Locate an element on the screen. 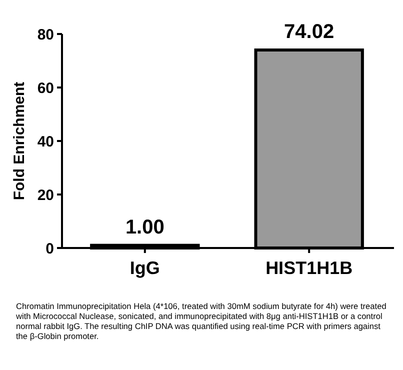 This screenshot has width=403, height=370. y-tick-label: 20 is located at coordinates (45, 195).